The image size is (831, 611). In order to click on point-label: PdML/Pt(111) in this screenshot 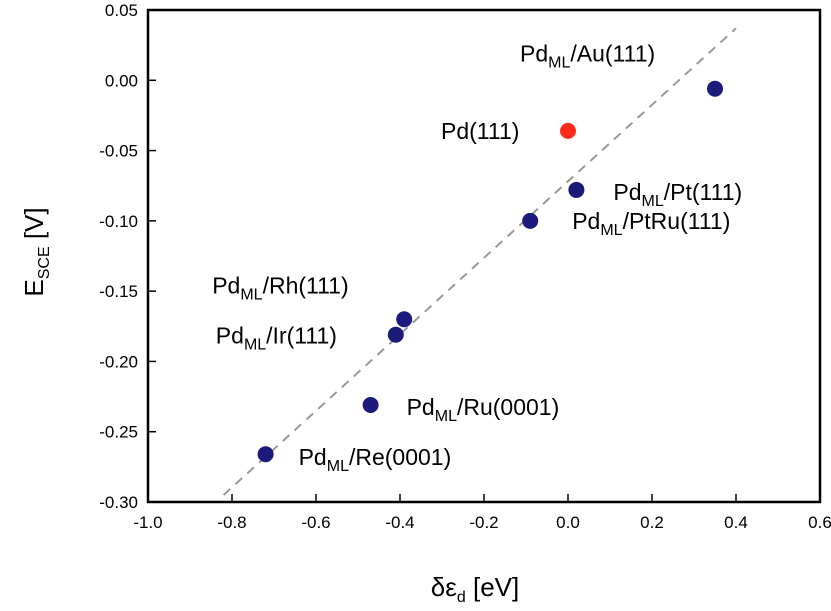, I will do `click(677, 194)`.